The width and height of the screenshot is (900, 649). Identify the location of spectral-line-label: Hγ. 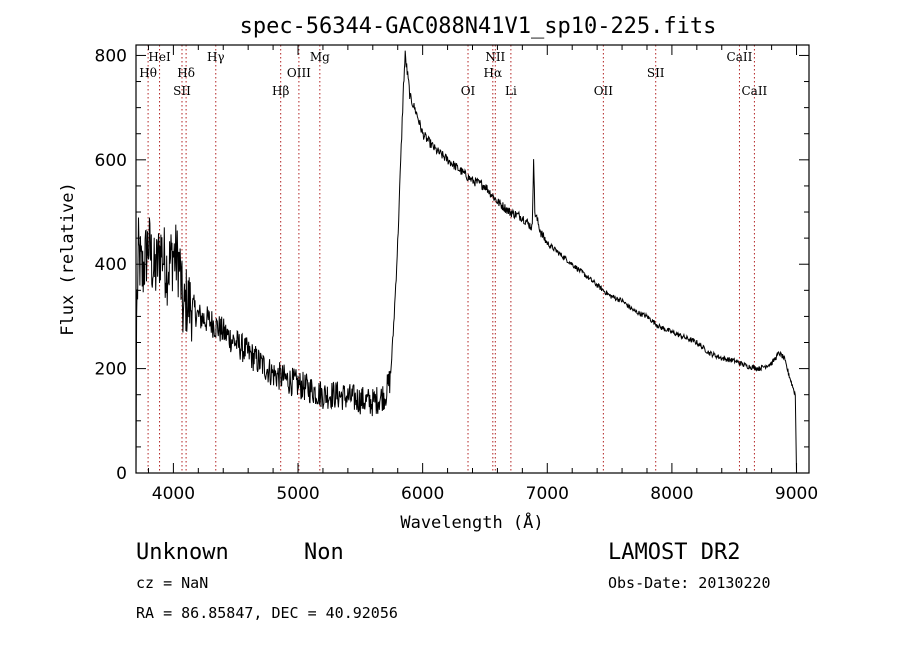
(216, 57).